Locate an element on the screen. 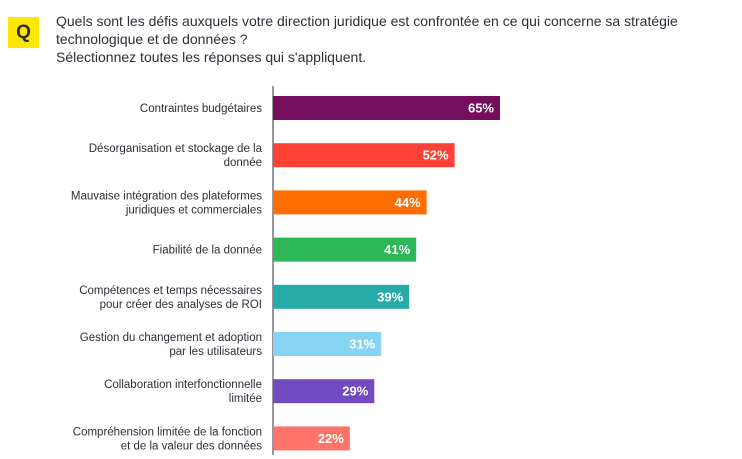 The image size is (742, 459). bar-value-label-7: 29% is located at coordinates (355, 391).